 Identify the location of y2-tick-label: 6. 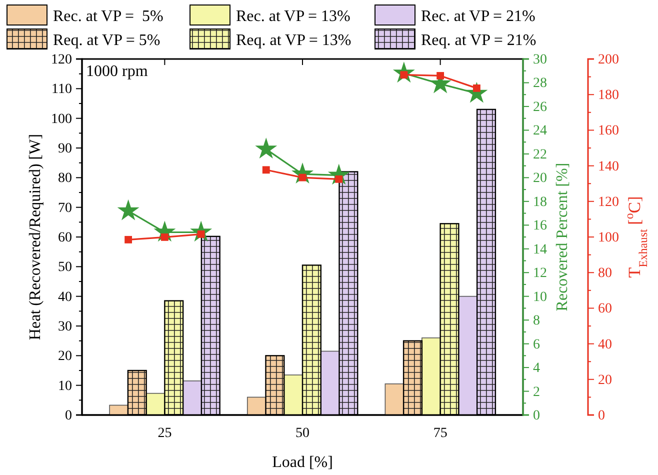
(536, 344).